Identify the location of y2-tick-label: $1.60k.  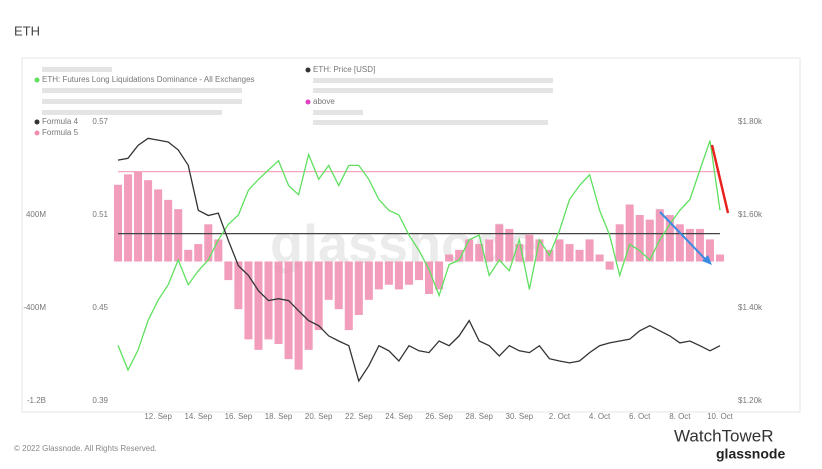
(750, 214).